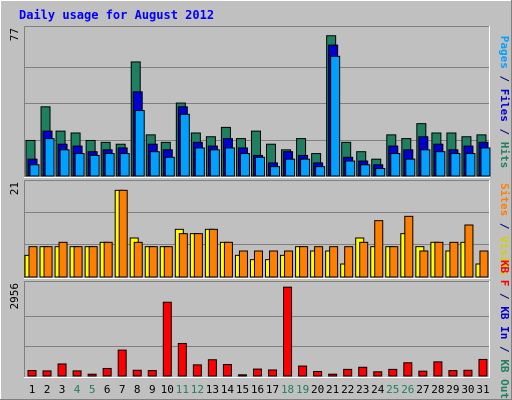  I want to click on x-tick-label-30: 30, so click(467, 389).